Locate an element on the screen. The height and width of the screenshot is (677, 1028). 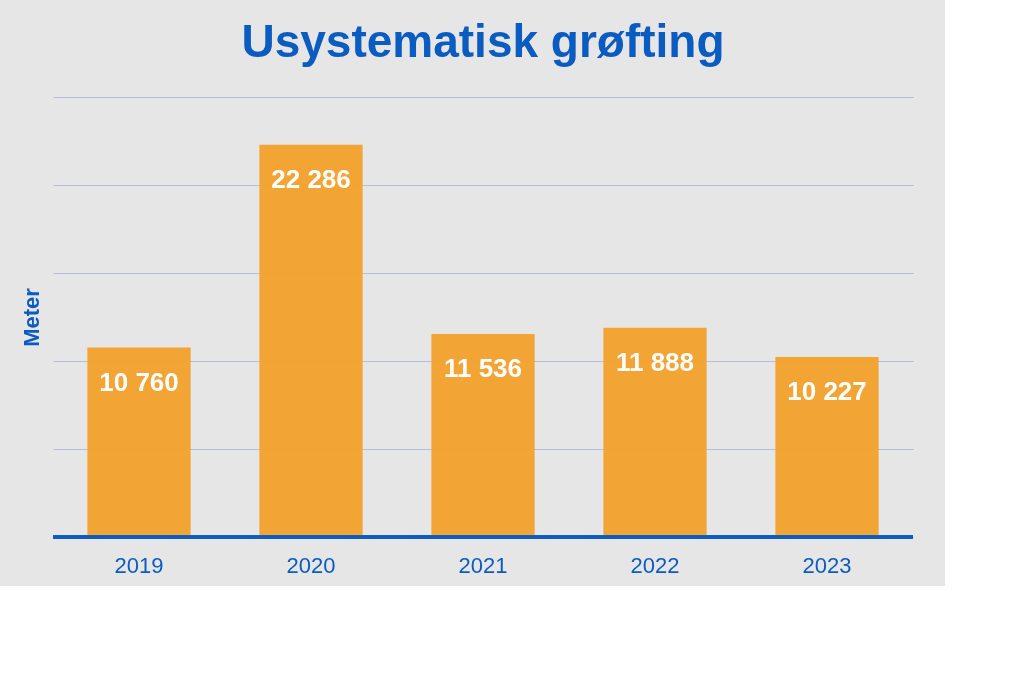
y-axis-title: Meter is located at coordinates (31, 317).